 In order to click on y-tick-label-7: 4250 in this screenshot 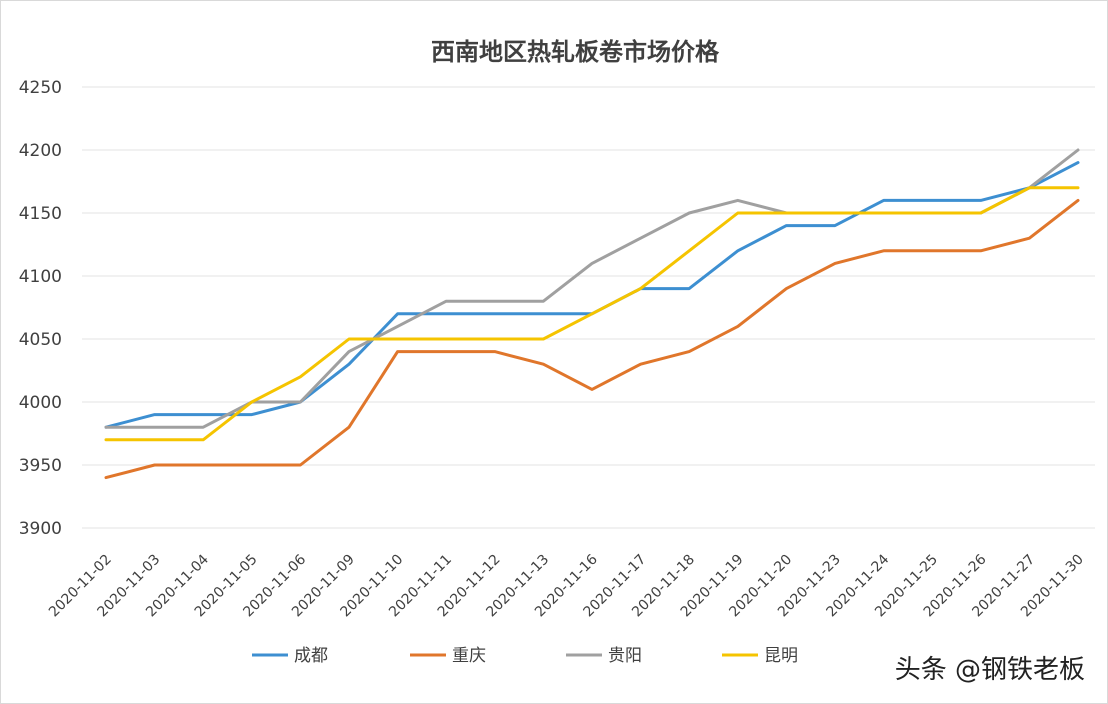, I will do `click(40, 88)`.